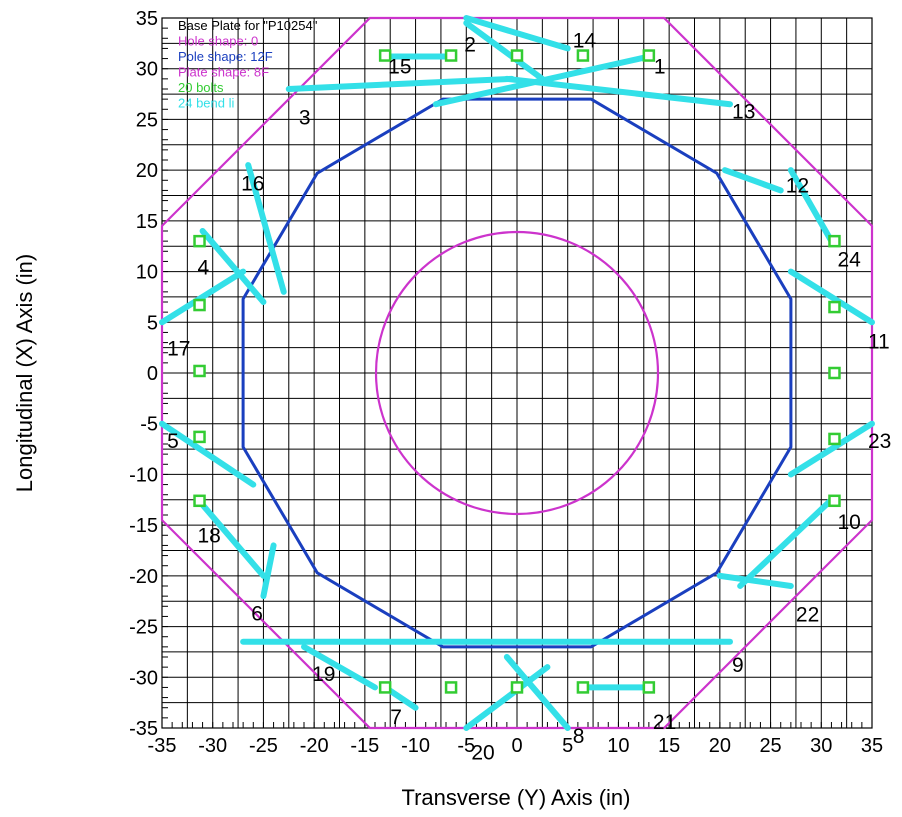 This screenshot has height=817, width=902. Describe the element at coordinates (147, 222) in the screenshot. I see `y-tick-label: 15` at that location.